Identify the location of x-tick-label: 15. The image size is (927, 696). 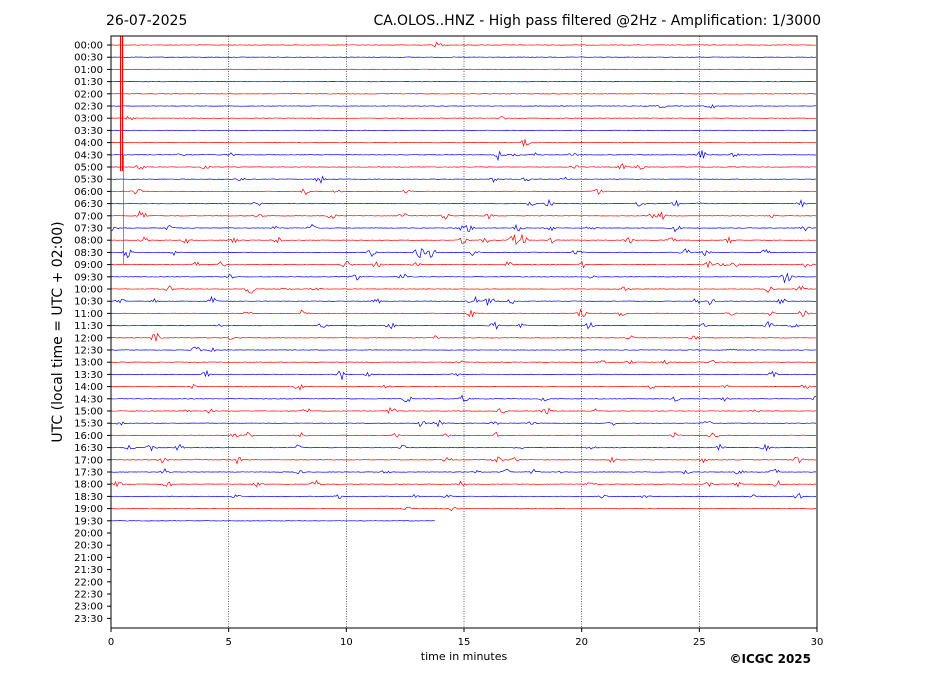
(464, 642).